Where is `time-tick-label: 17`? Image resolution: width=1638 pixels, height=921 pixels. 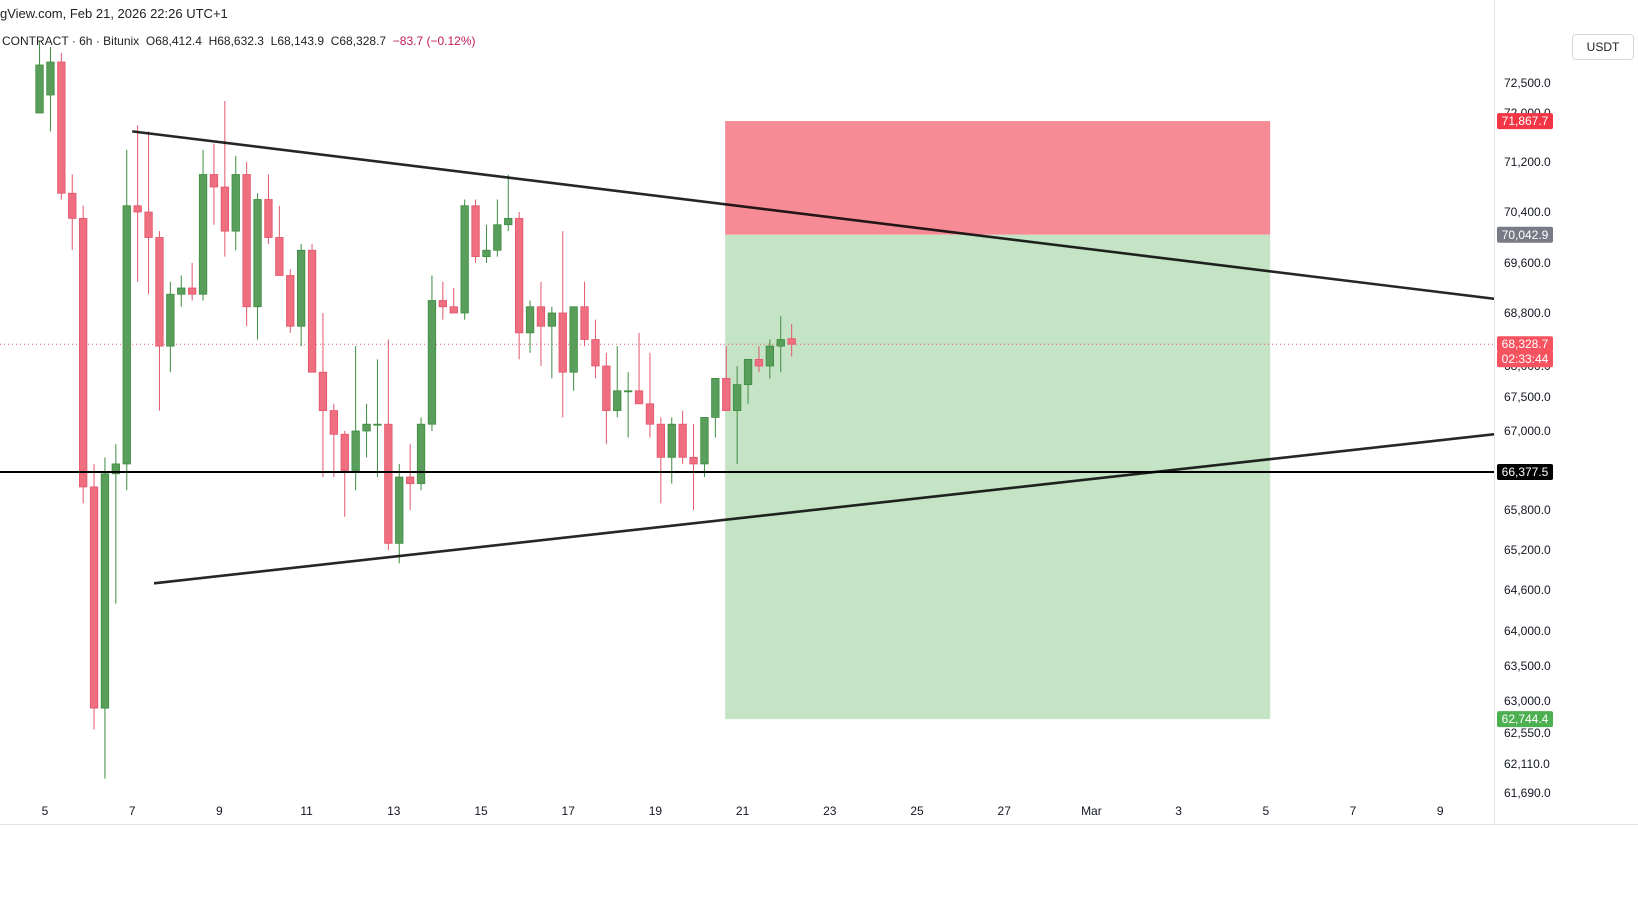
time-tick-label: 17 is located at coordinates (569, 811).